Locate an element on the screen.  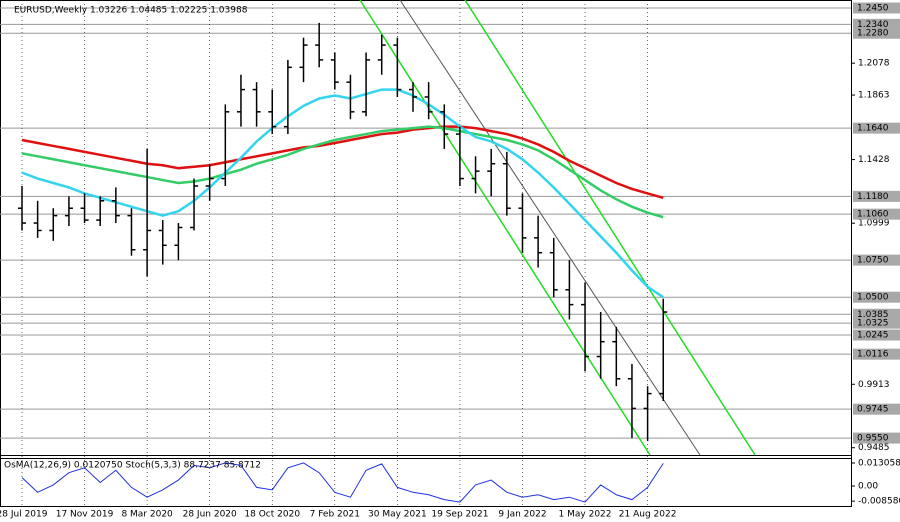
y-tick-label: 1.1863 is located at coordinates (874, 96).